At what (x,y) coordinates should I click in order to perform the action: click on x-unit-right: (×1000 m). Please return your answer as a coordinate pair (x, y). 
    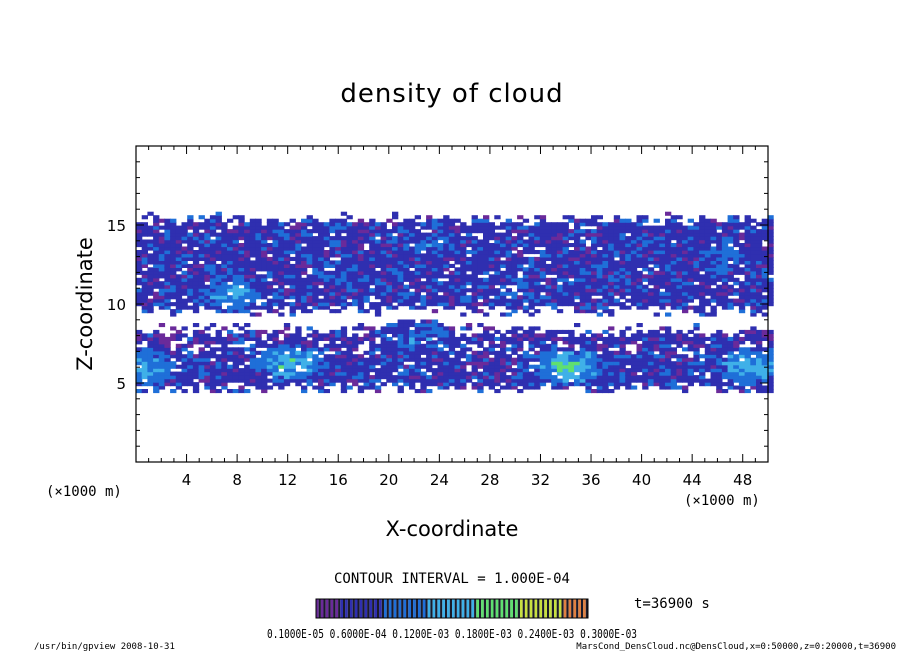
    Looking at the image, I should click on (722, 501).